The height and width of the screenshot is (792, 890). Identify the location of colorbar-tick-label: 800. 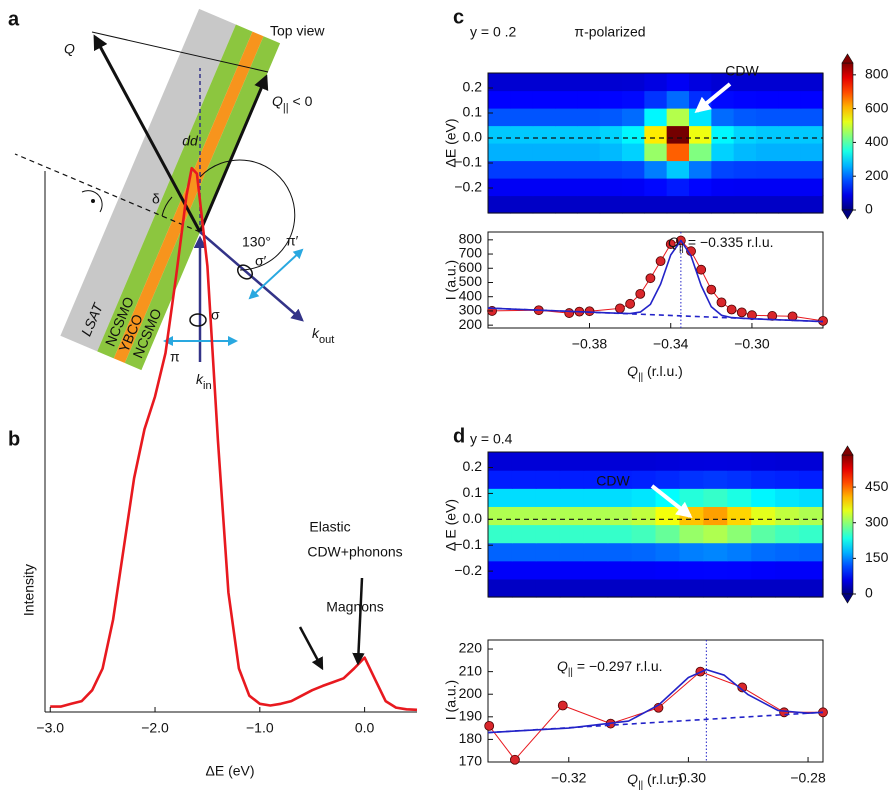
(877, 74).